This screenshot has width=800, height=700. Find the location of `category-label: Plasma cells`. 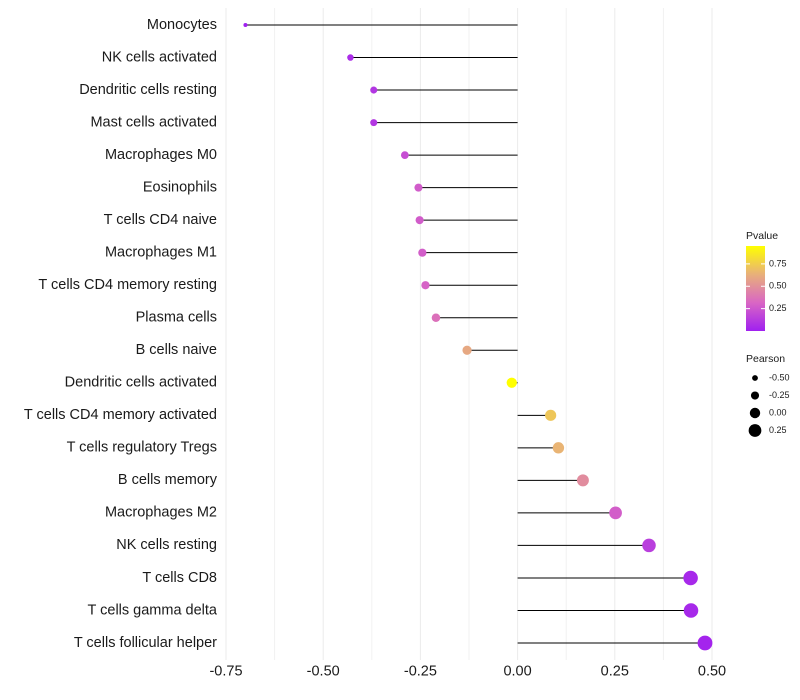

category-label: Plasma cells is located at coordinates (176, 318).